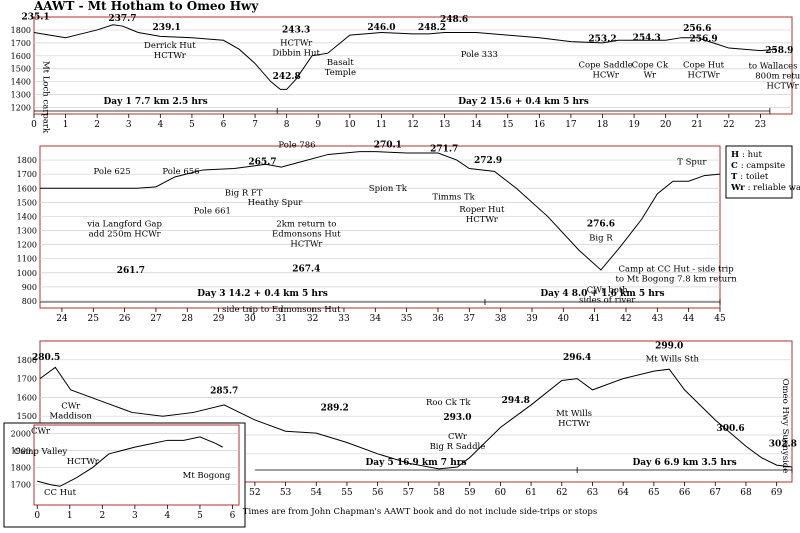 This screenshot has width=800, height=533. Describe the element at coordinates (27, 259) in the screenshot. I see `y-tick-label: 1100` at that location.